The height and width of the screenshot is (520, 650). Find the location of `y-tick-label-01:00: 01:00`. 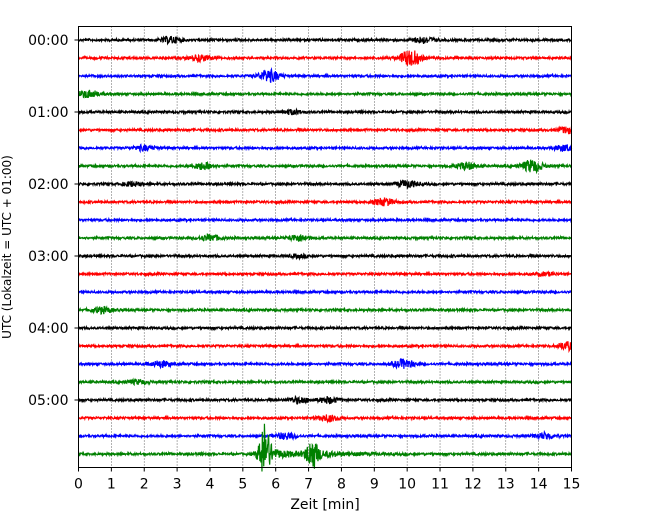

y-tick-label-01:00: 01:00 is located at coordinates (48, 113).